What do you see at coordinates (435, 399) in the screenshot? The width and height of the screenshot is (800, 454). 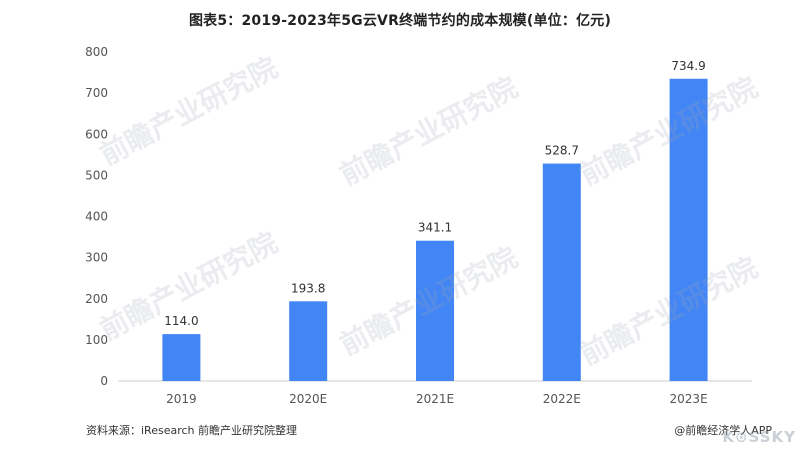 I see `x-tick-label: 2021E` at bounding box center [435, 399].